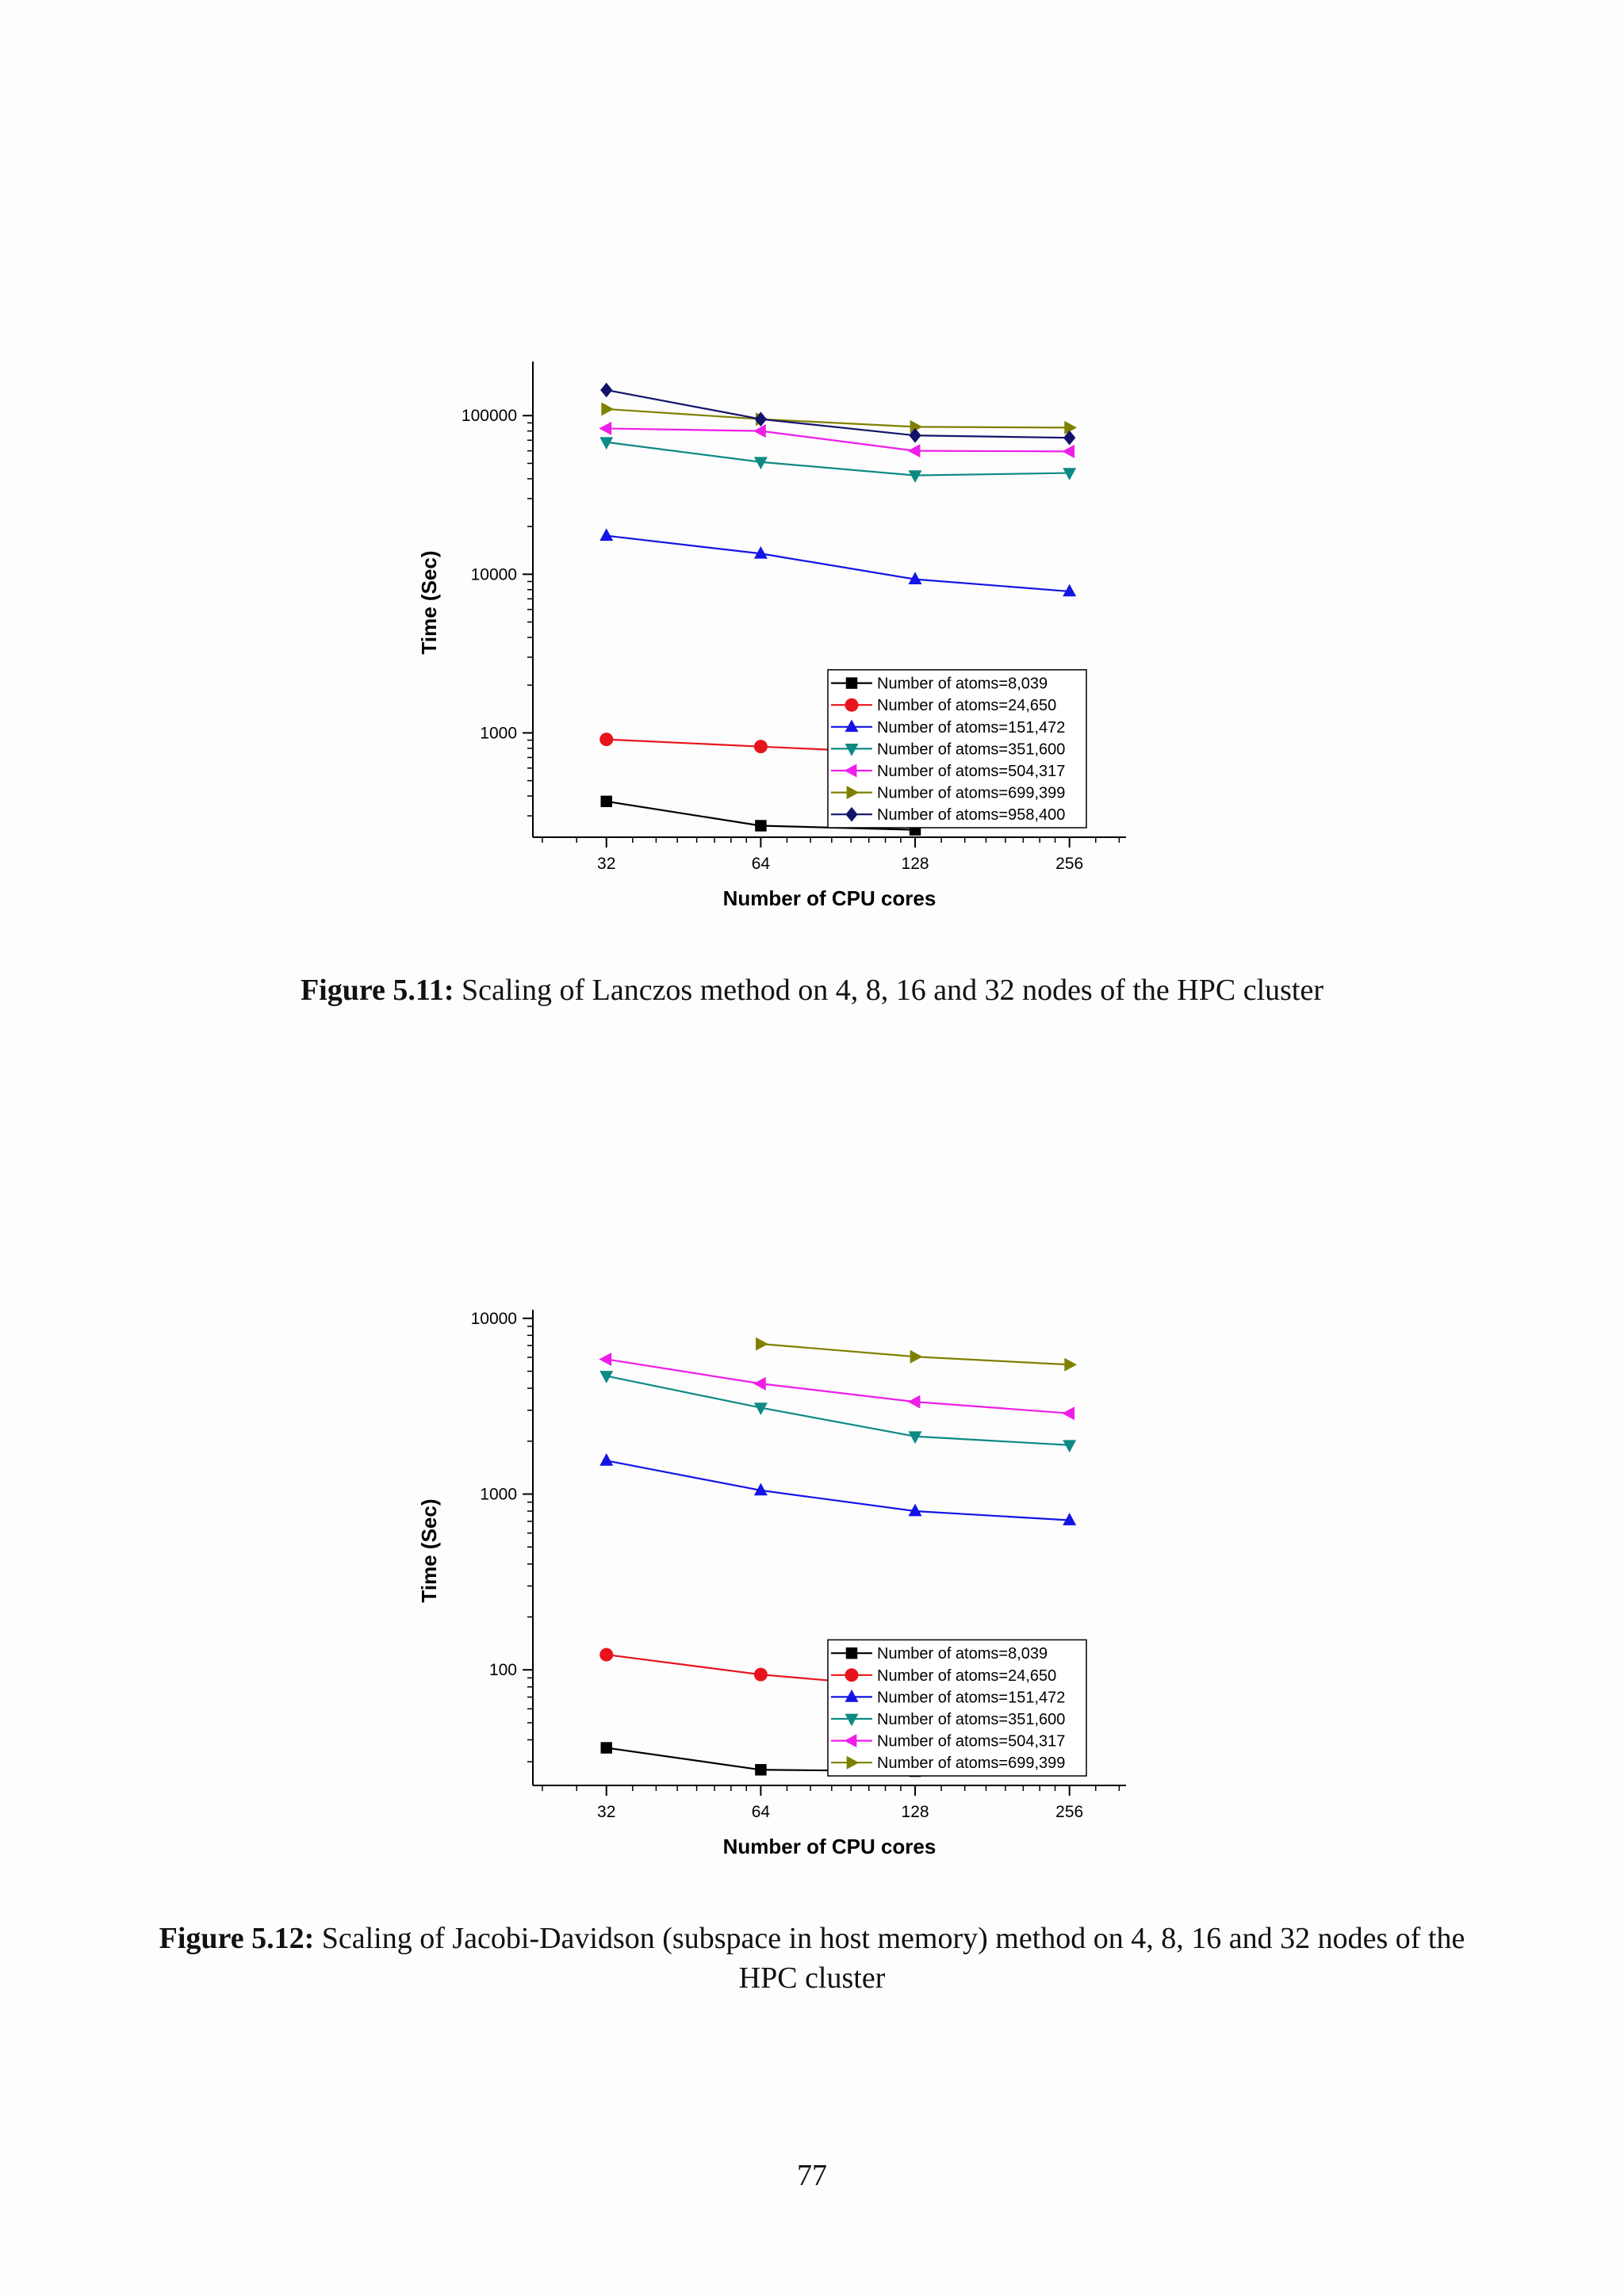  I want to click on x-tick-label: 256, so click(1069, 864).